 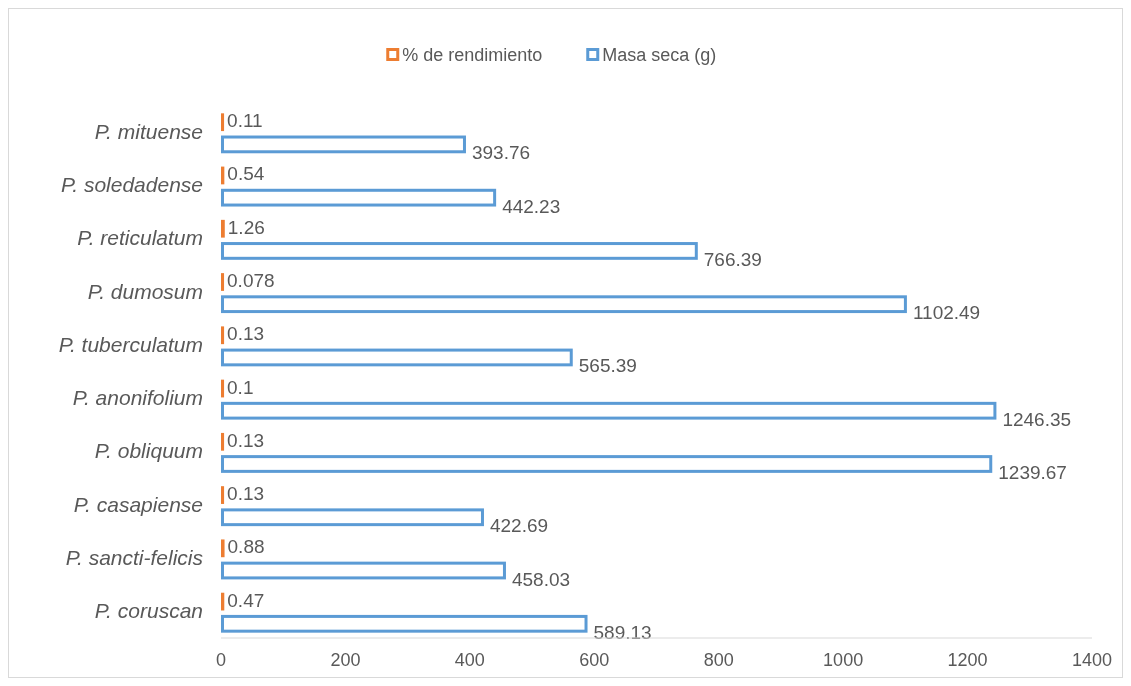 I want to click on x-tick-label: 1000, so click(x=843, y=660).